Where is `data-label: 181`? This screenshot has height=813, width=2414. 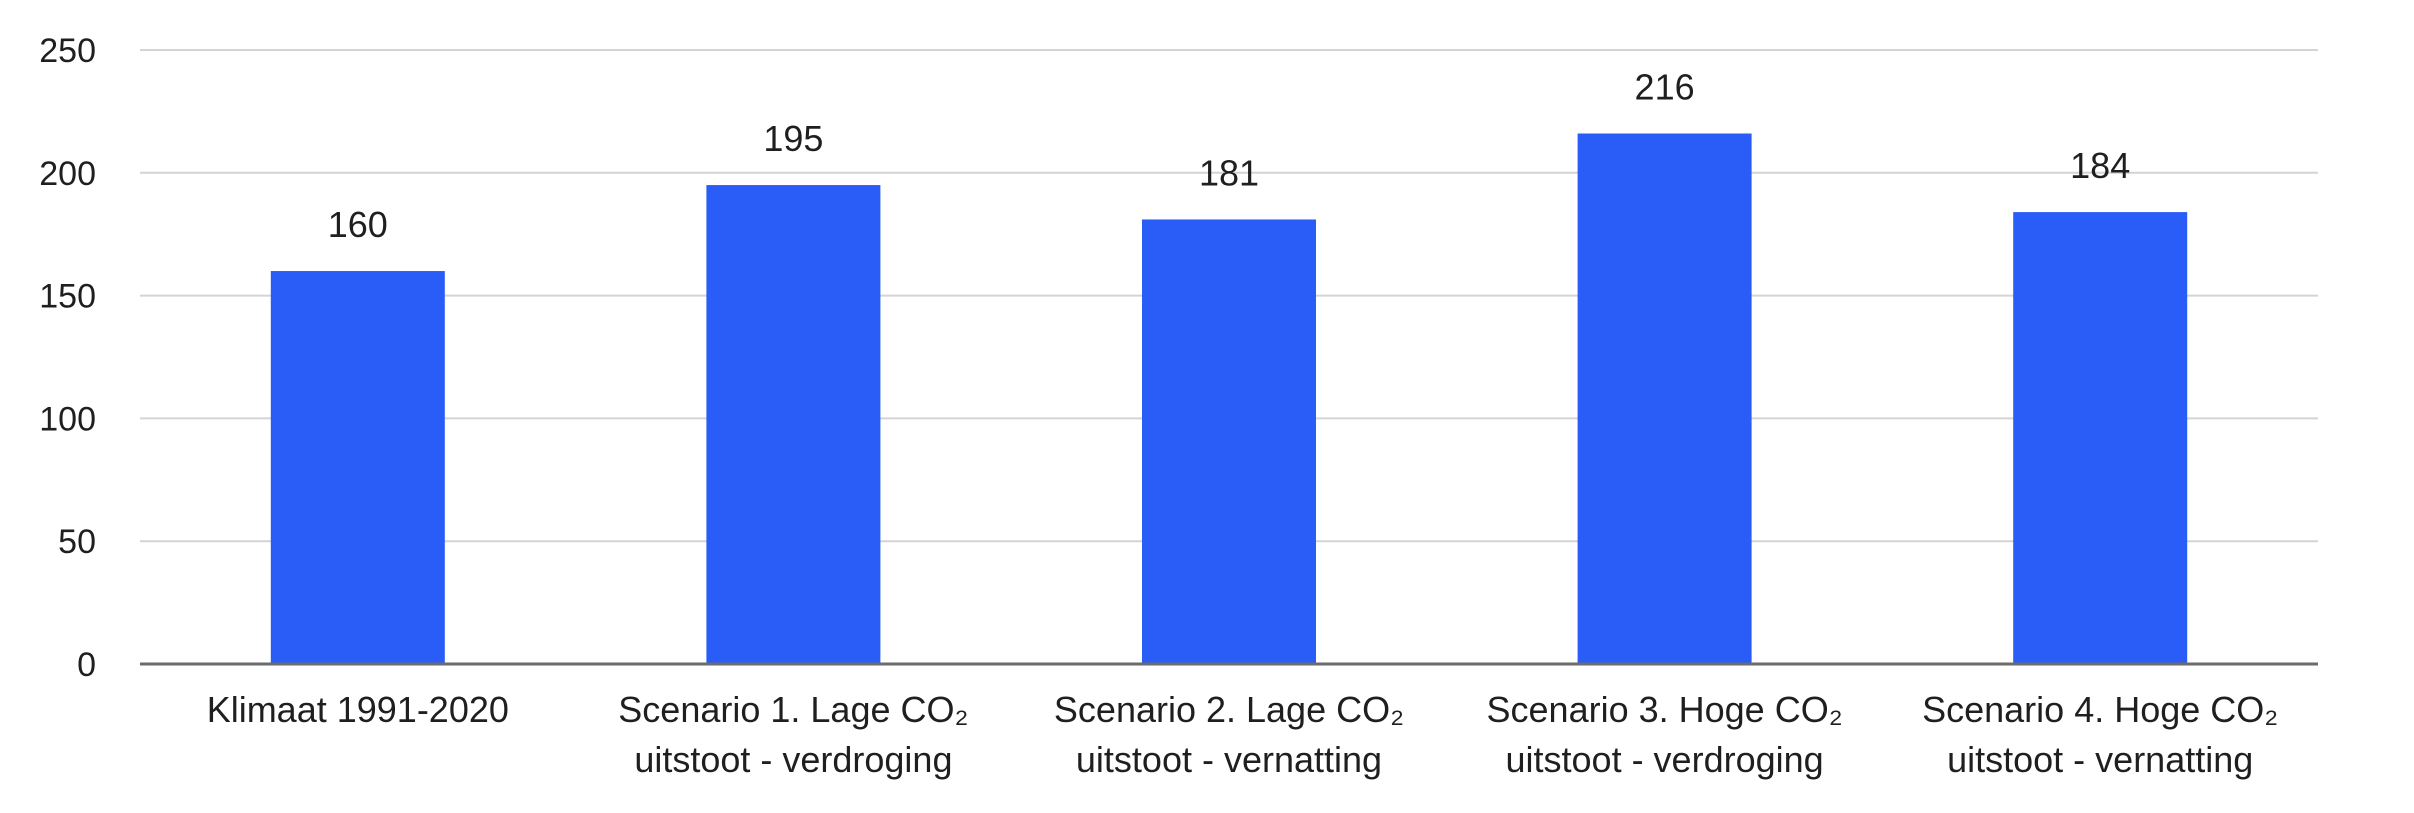 data-label: 181 is located at coordinates (1229, 172).